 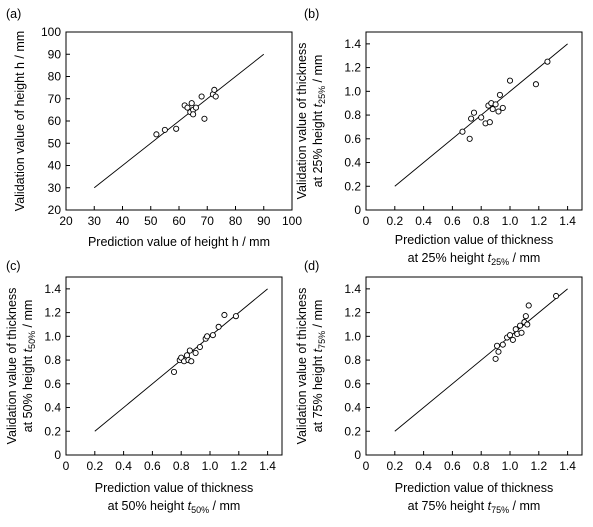 What do you see at coordinates (567, 466) in the screenshot?
I see `panel-d-xtick-label: 1.4` at bounding box center [567, 466].